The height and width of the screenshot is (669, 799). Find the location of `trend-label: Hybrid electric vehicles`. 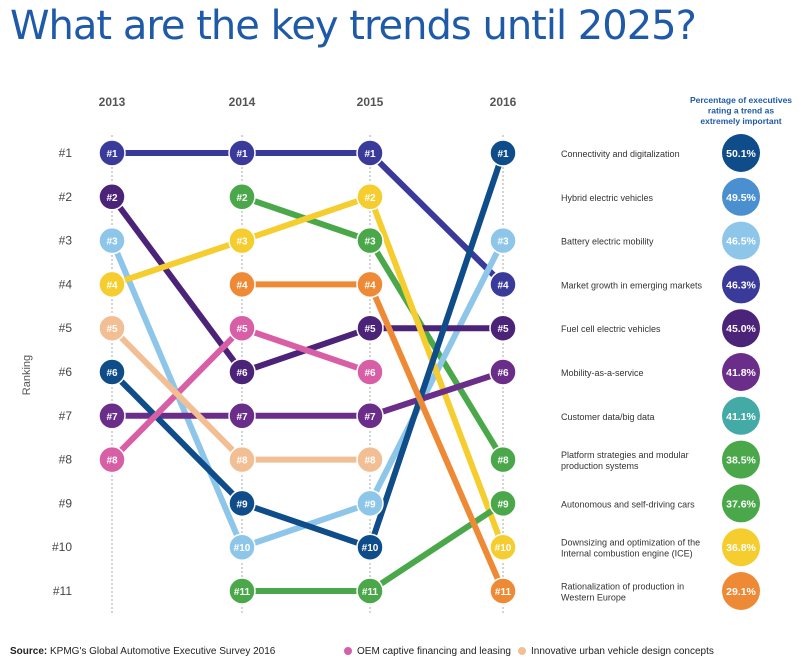

trend-label: Hybrid electric vehicles is located at coordinates (607, 198).